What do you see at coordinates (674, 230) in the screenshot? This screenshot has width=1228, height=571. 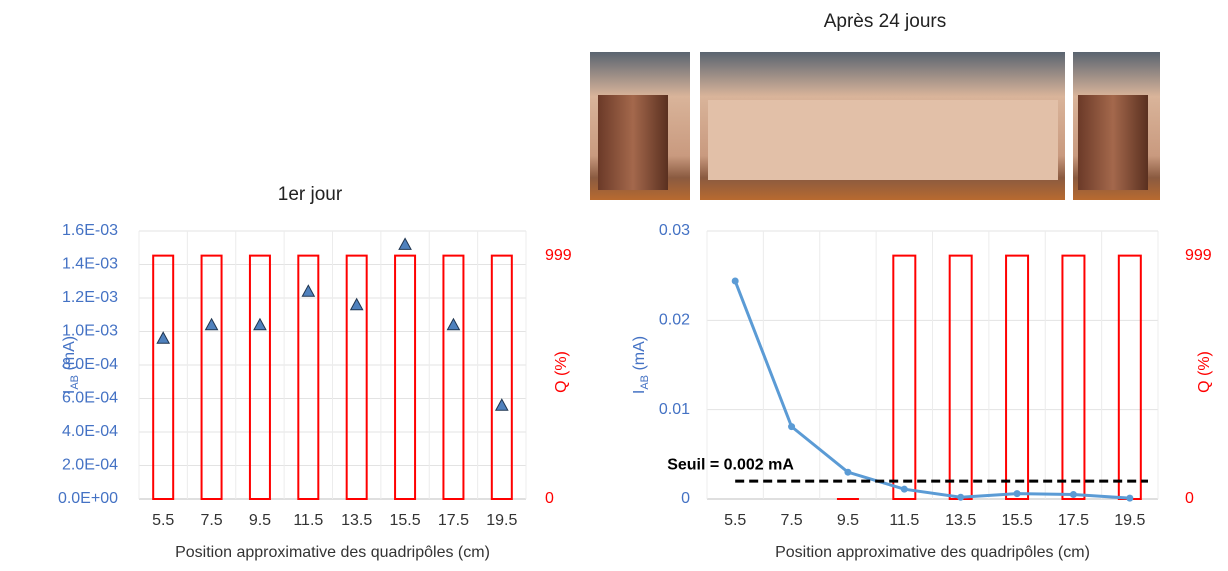 I see `y-tick-label: 0.03` at bounding box center [674, 230].